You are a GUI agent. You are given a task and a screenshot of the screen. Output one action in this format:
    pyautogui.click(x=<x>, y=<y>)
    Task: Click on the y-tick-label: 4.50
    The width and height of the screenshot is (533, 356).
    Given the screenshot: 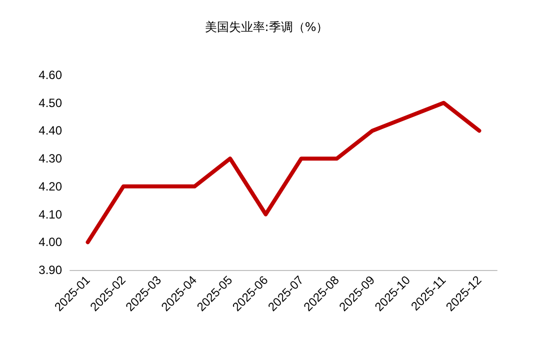 What is the action you would take?
    pyautogui.click(x=50, y=103)
    